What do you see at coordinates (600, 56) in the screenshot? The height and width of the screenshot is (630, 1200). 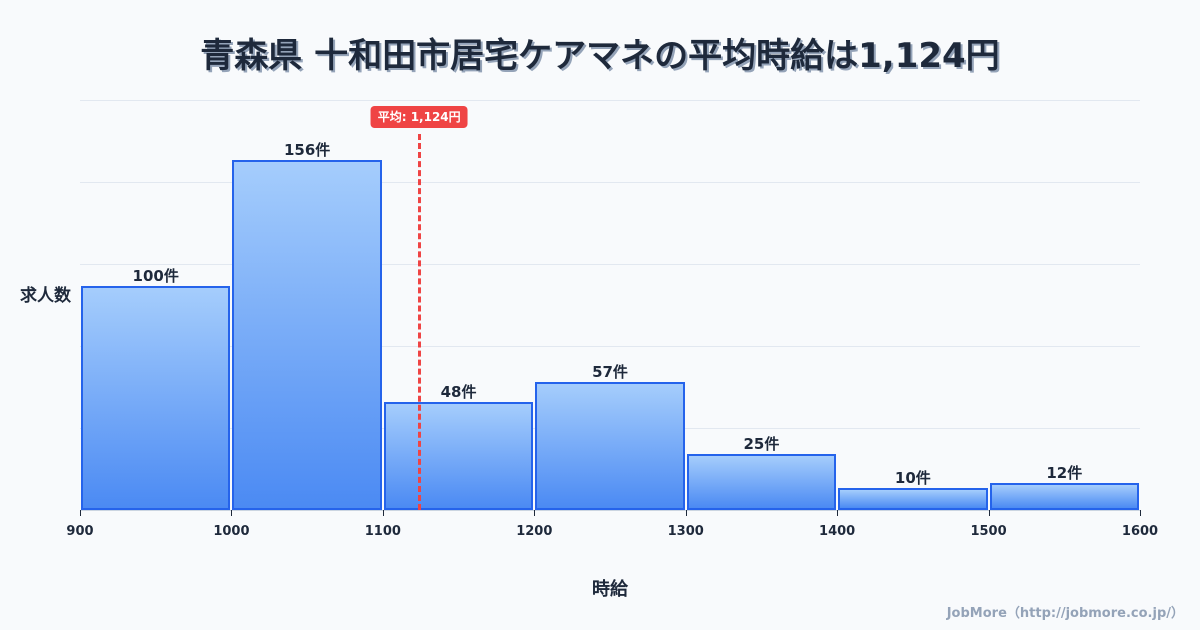 I see `chart-title: 青森県 十和田市居宅ケアマネの平均時給は1,124円` at bounding box center [600, 56].